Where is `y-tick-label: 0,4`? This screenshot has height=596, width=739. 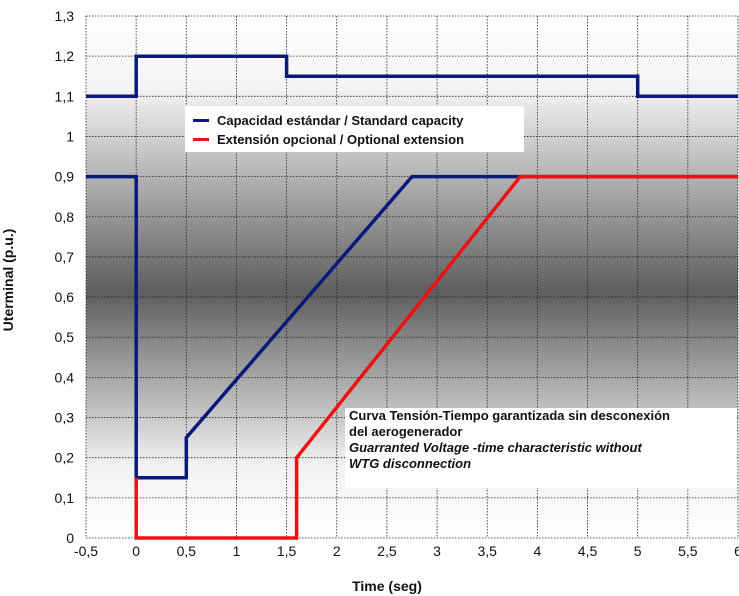
y-tick-label: 0,4 is located at coordinates (65, 377).